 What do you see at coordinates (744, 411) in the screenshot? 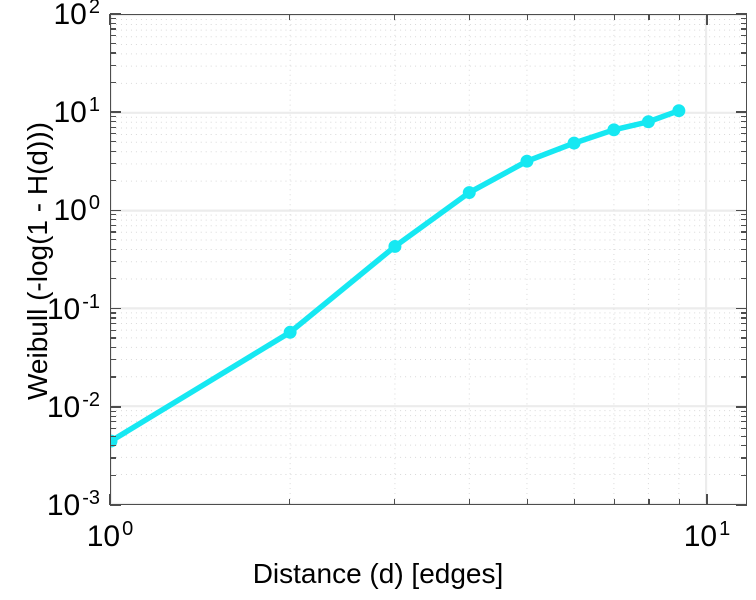
I see `y-tick-right-0.009000000000000001` at bounding box center [744, 411].